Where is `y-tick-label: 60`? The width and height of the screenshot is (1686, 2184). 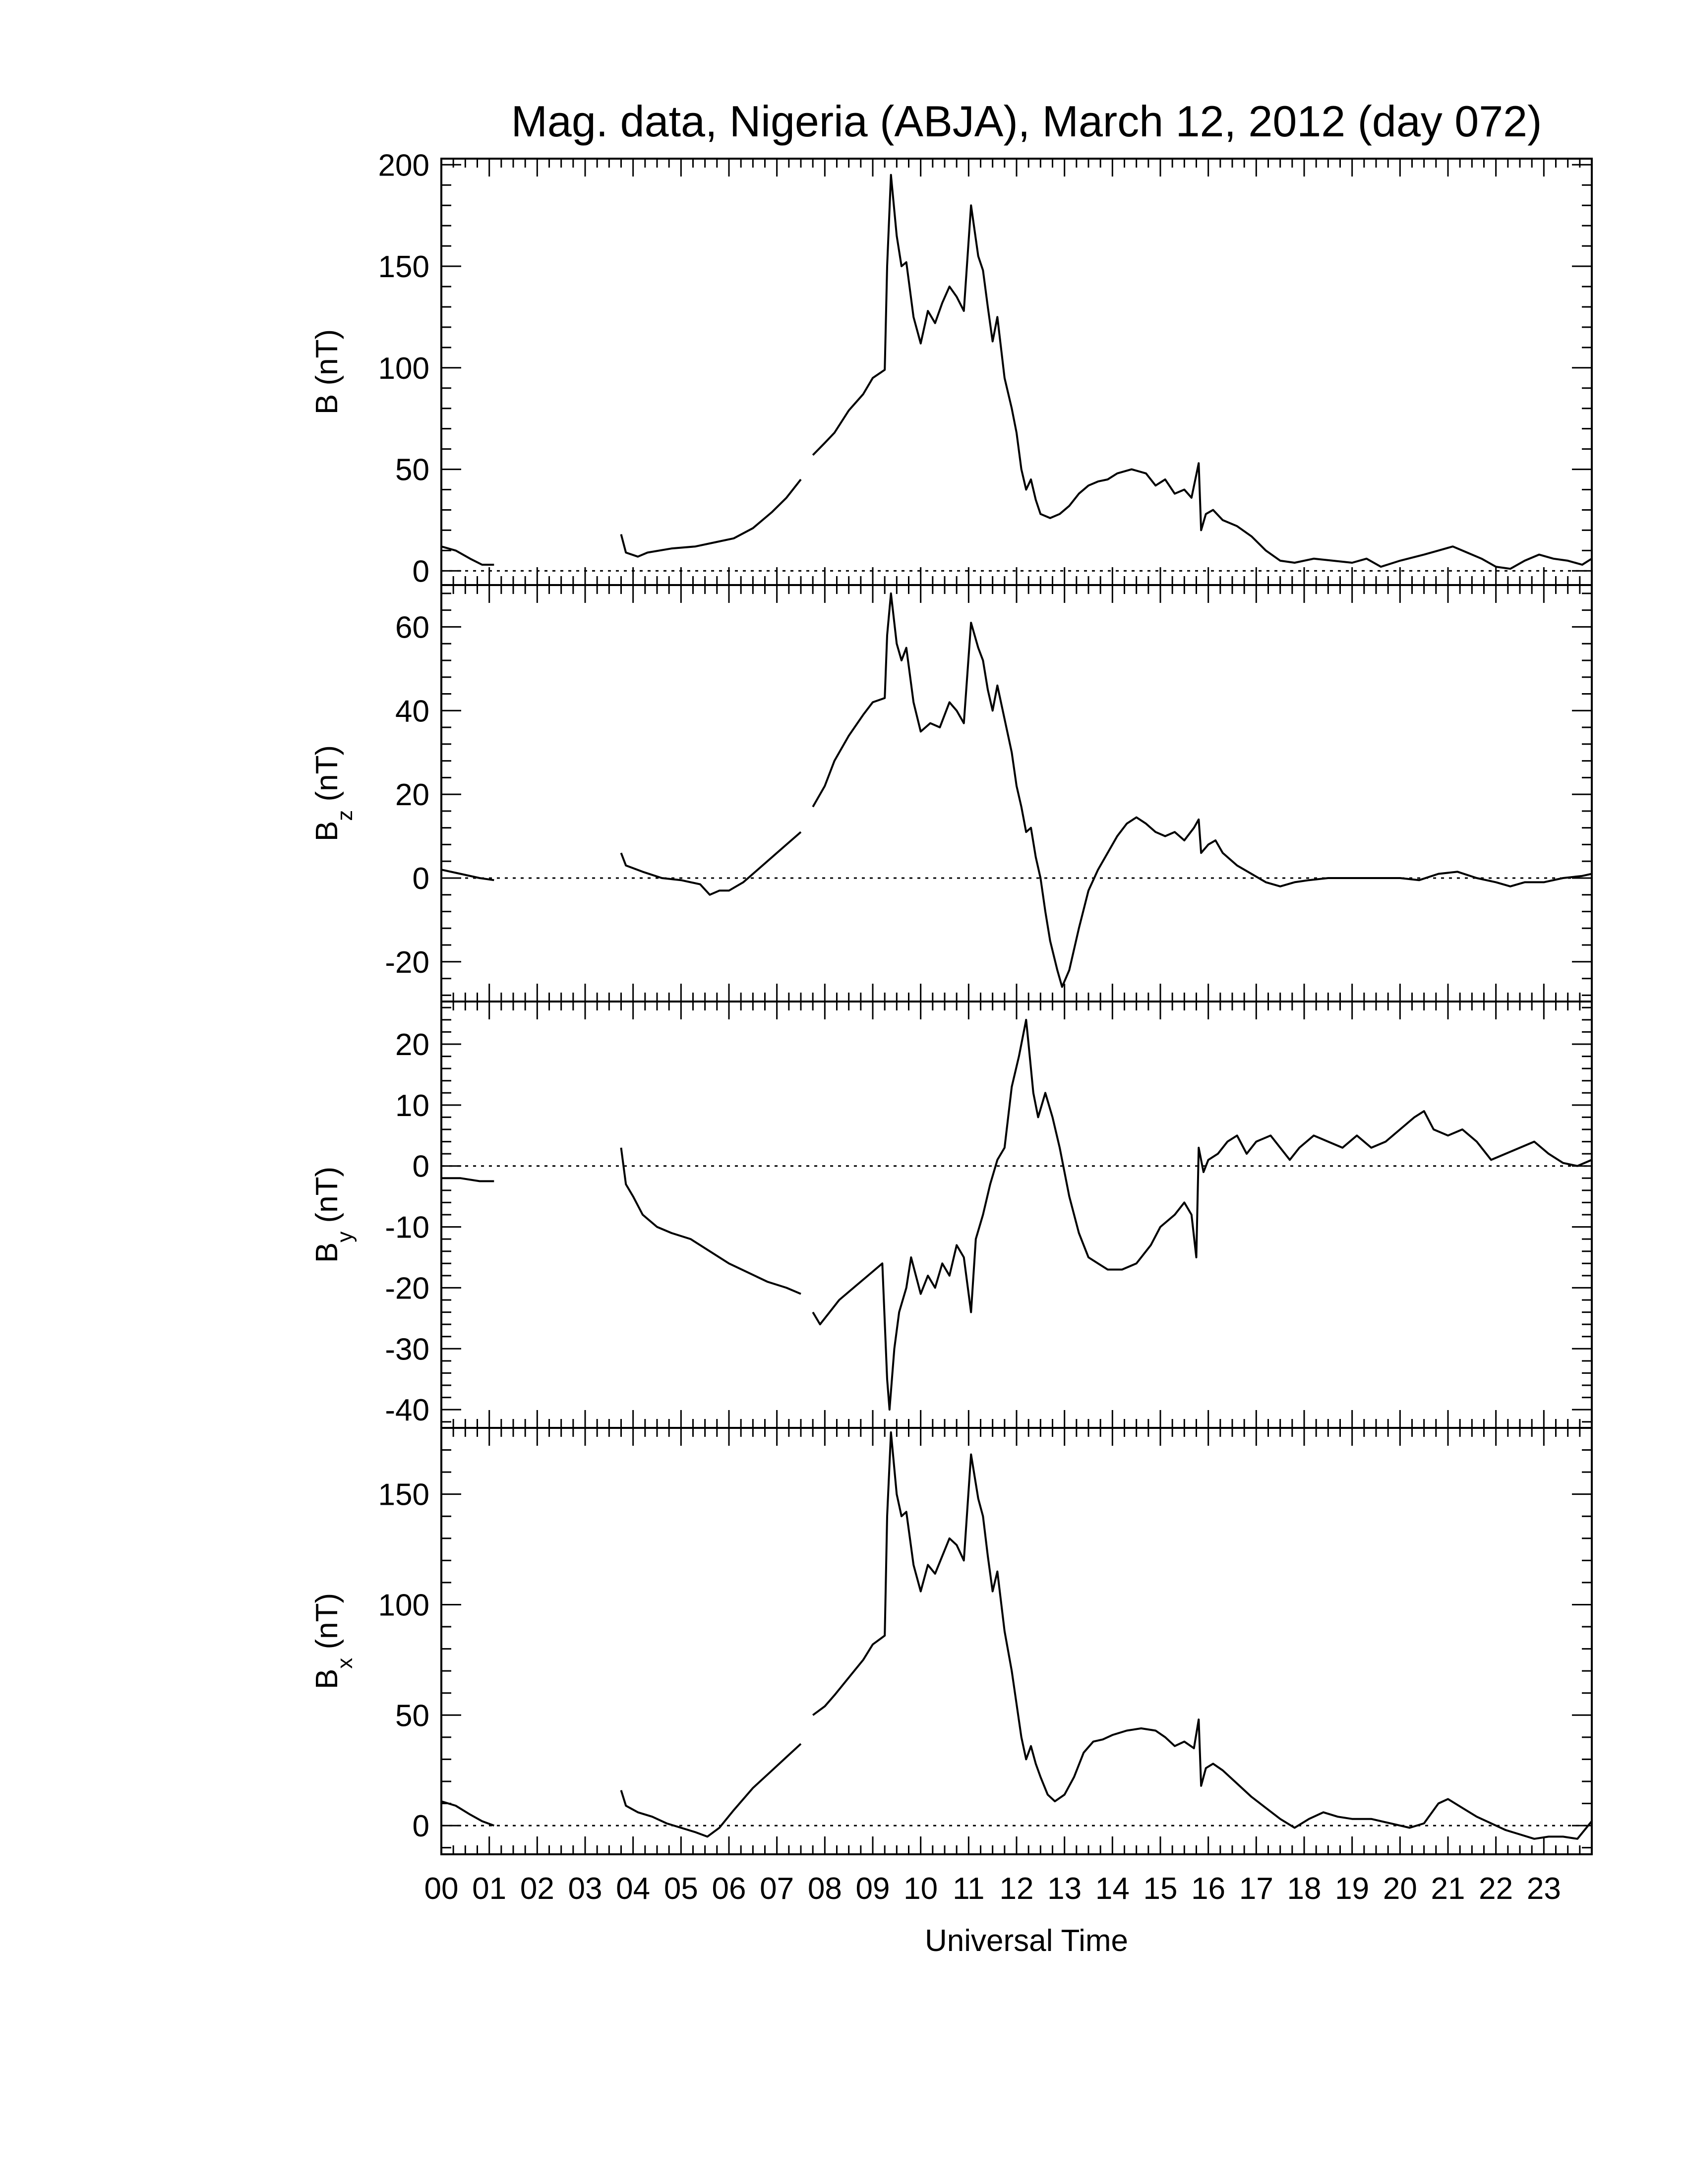
y-tick-label: 60 is located at coordinates (412, 627).